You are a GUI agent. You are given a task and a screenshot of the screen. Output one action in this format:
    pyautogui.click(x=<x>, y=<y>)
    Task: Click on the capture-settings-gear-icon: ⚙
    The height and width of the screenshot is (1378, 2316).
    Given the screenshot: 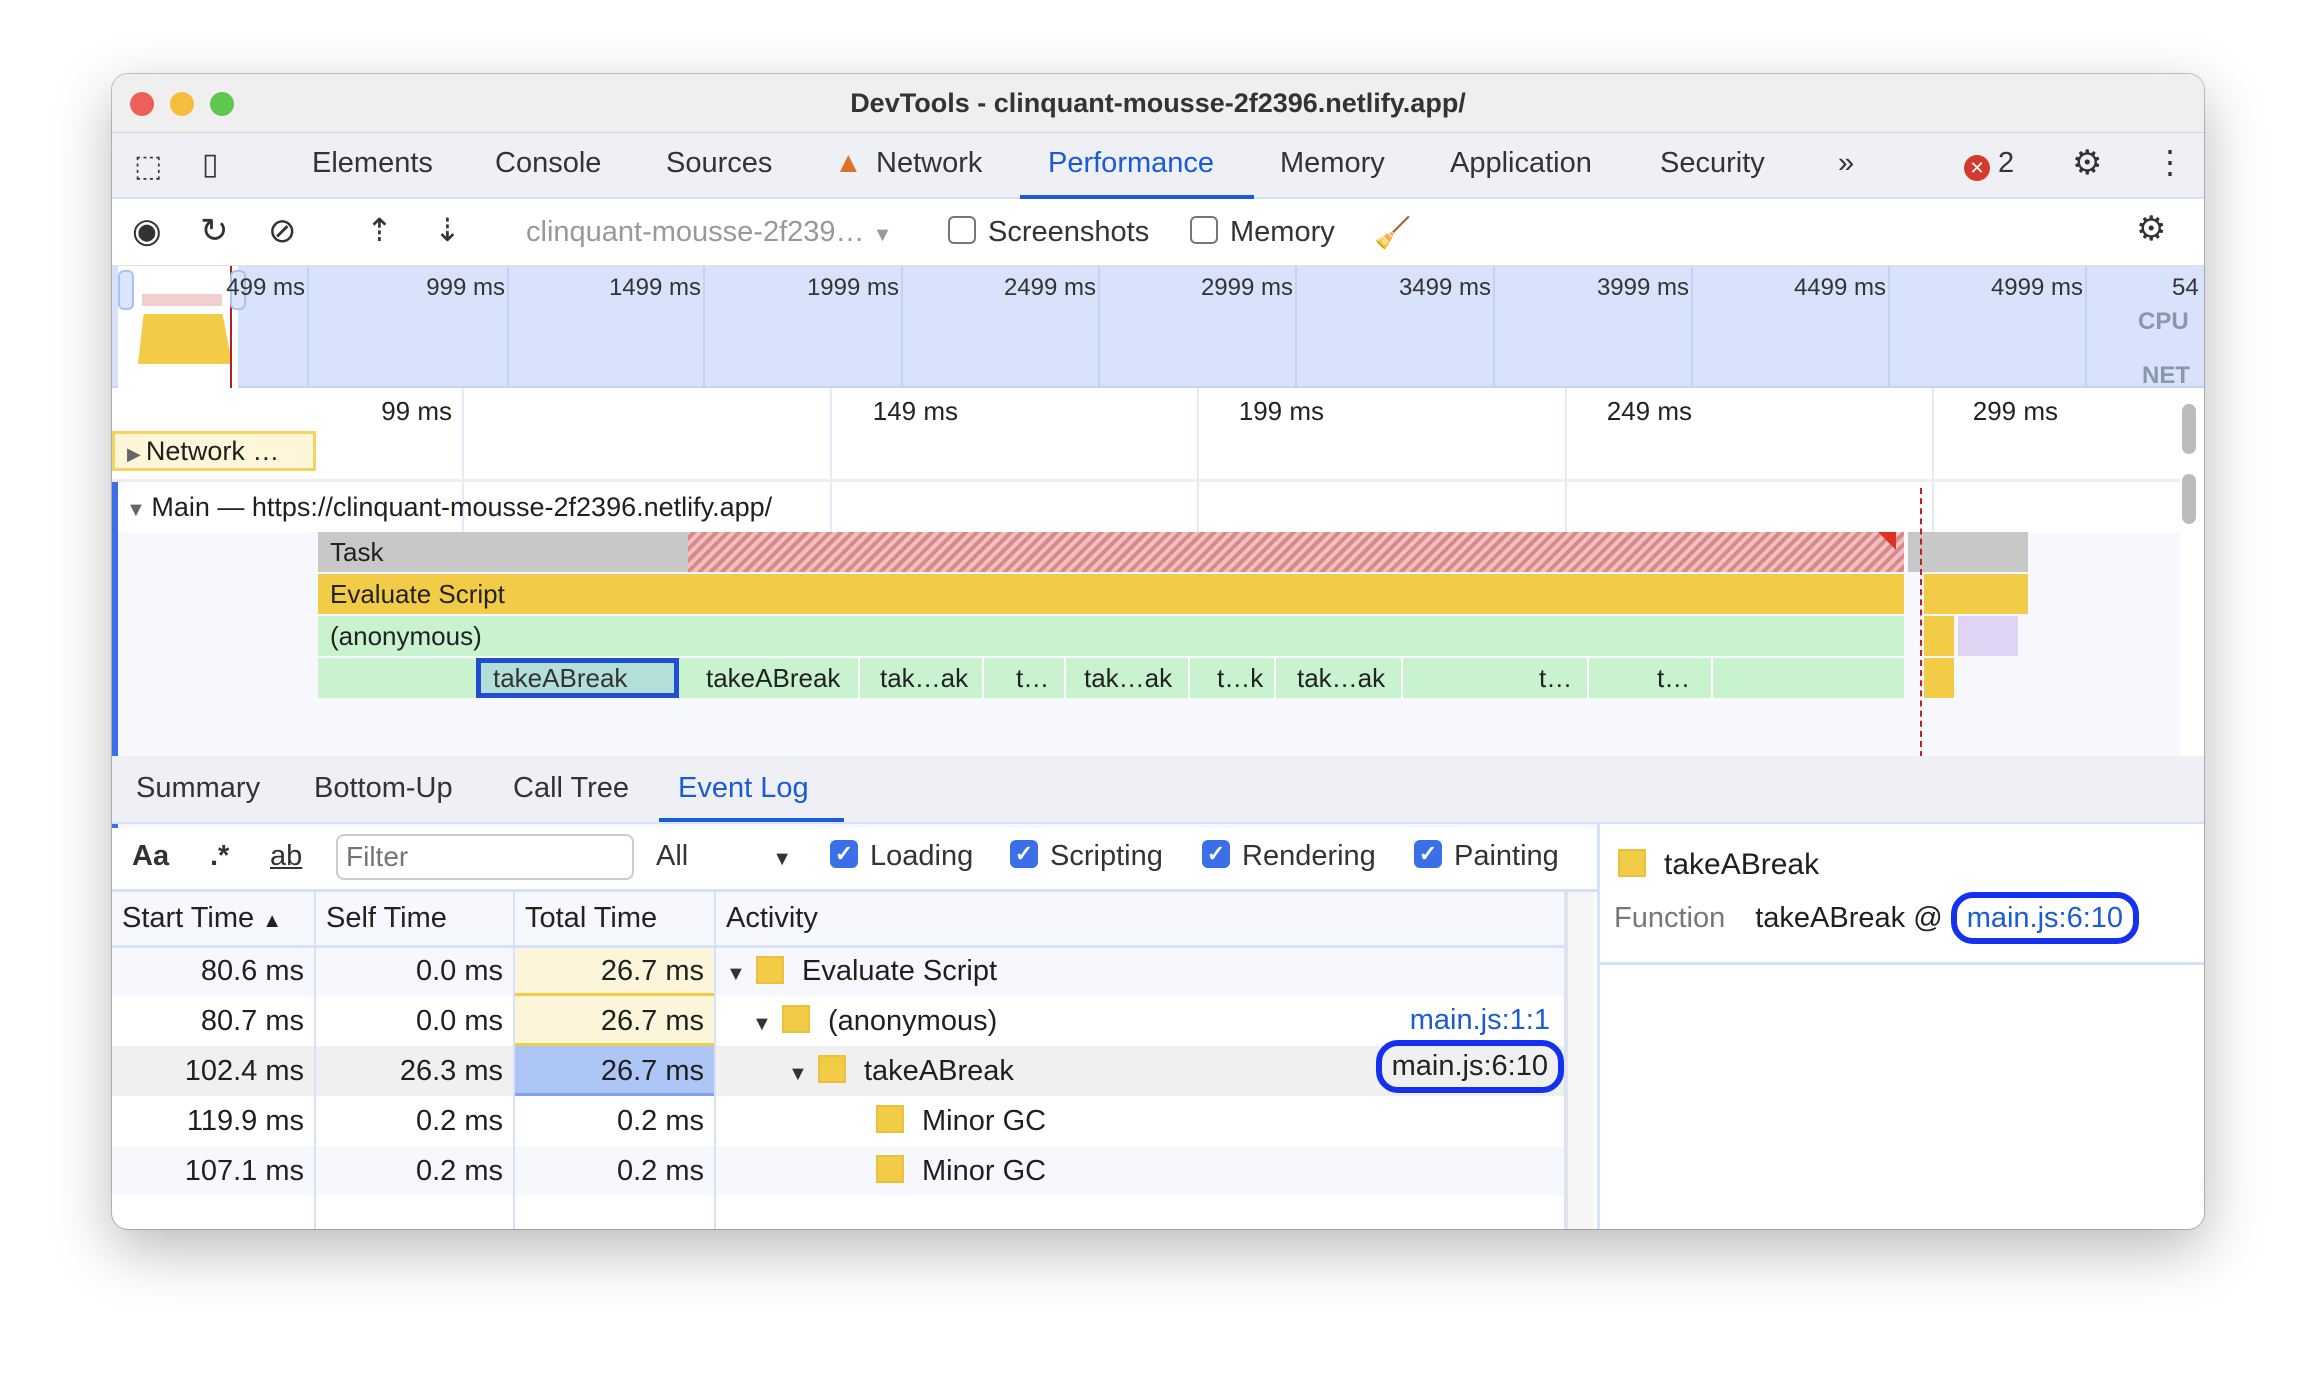 What is the action you would take?
    pyautogui.click(x=2151, y=229)
    